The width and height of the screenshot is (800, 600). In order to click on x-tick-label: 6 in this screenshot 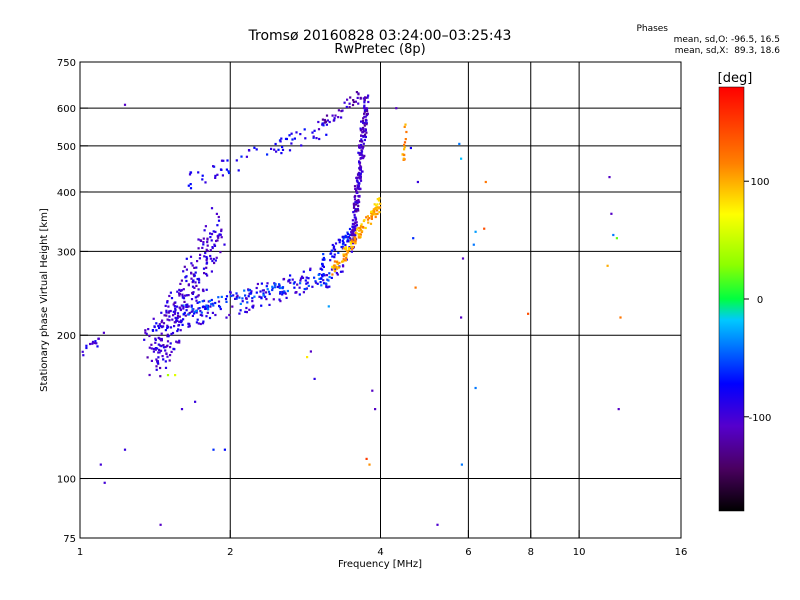, I will do `click(468, 552)`.